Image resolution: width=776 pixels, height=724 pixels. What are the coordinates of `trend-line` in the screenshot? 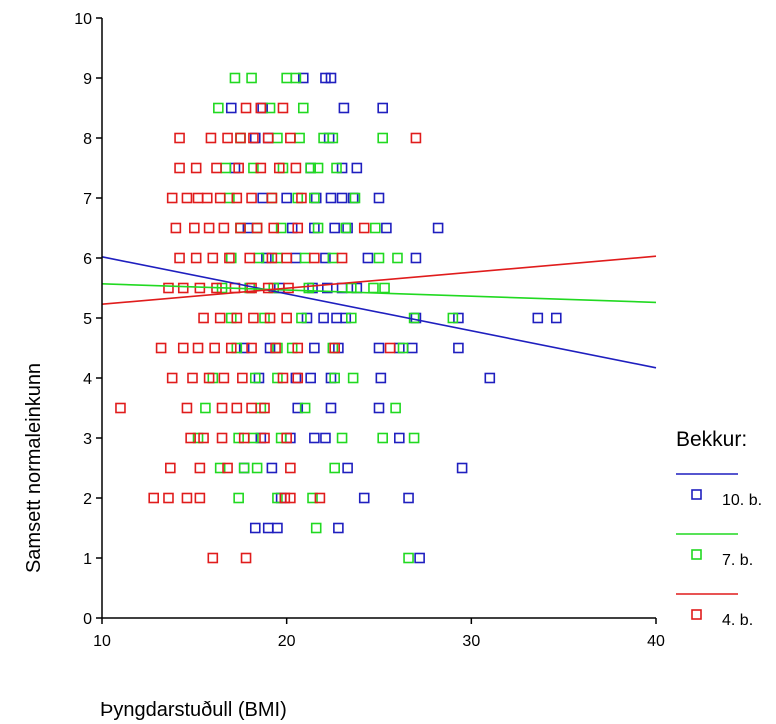 It's located at (379, 293).